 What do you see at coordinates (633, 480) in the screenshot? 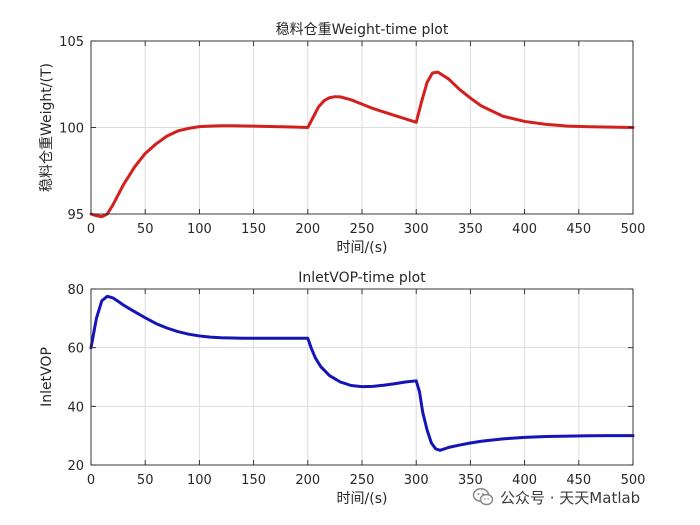
I see `inletvop-x-tick-label: 500` at bounding box center [633, 480].